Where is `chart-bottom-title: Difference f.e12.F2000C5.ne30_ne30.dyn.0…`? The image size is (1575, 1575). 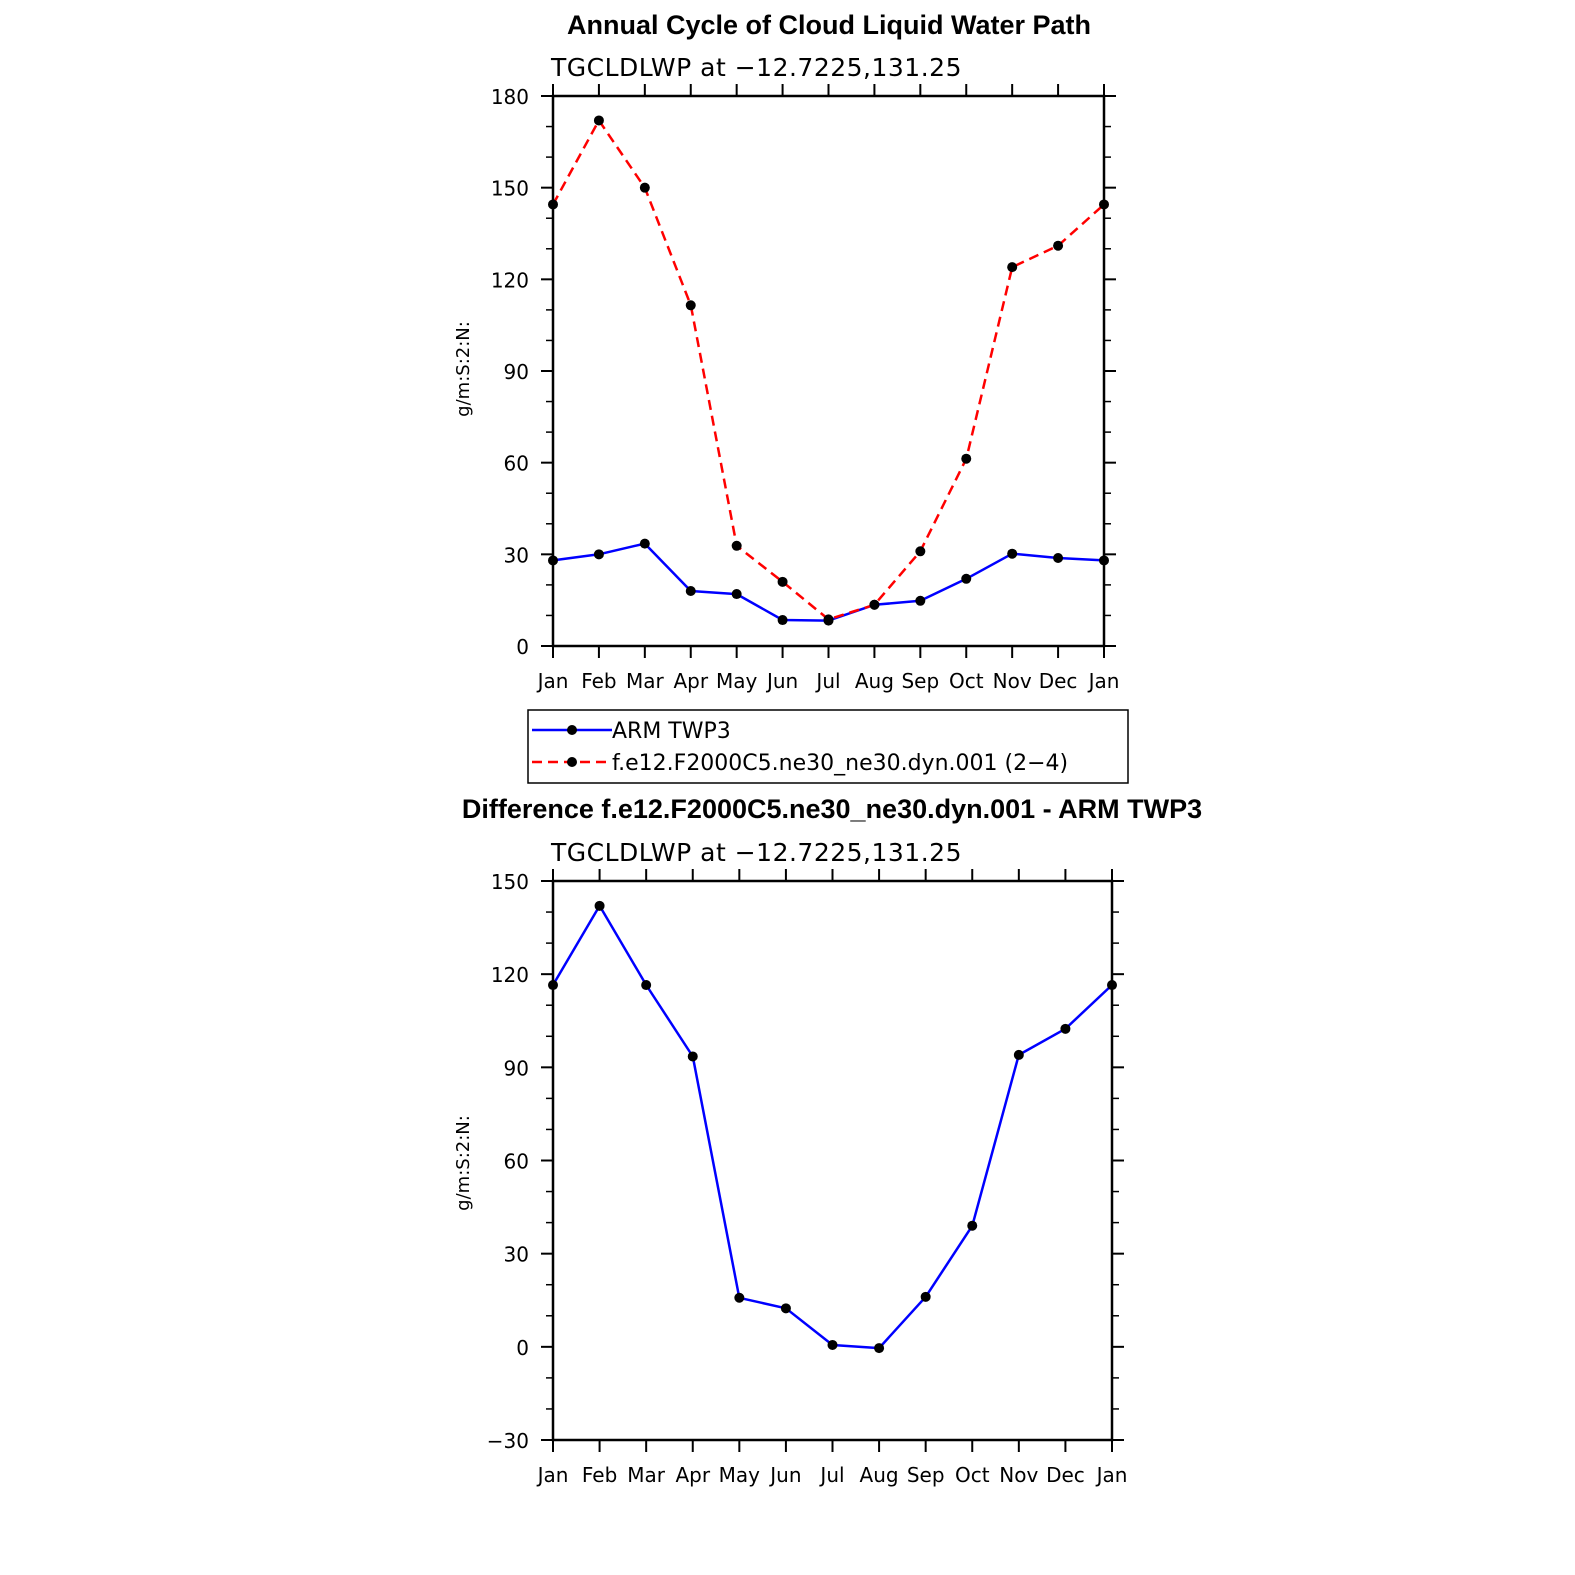 chart-bottom-title: Difference f.e12.F2000C5.ne30_ne30.dyn.0… is located at coordinates (832, 809).